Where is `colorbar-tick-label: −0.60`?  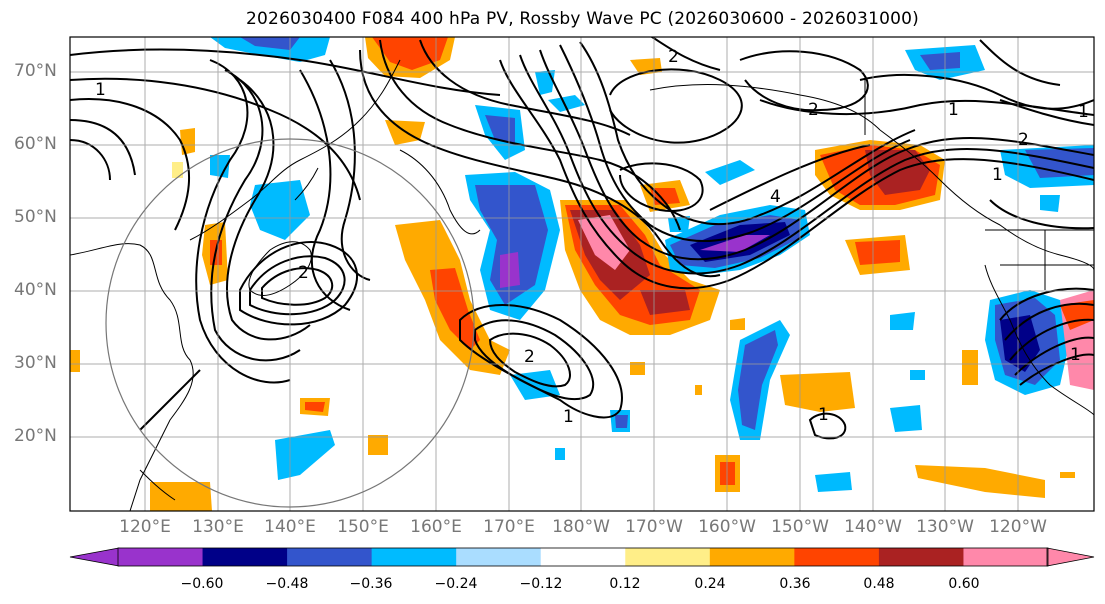
colorbar-tick-label: −0.60 is located at coordinates (202, 584).